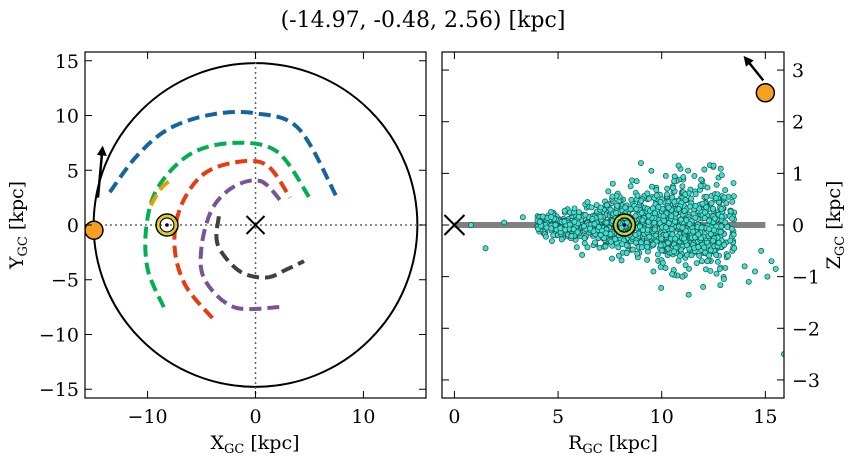  What do you see at coordinates (255, 225) in the screenshot?
I see `galactic-center-marker` at bounding box center [255, 225].